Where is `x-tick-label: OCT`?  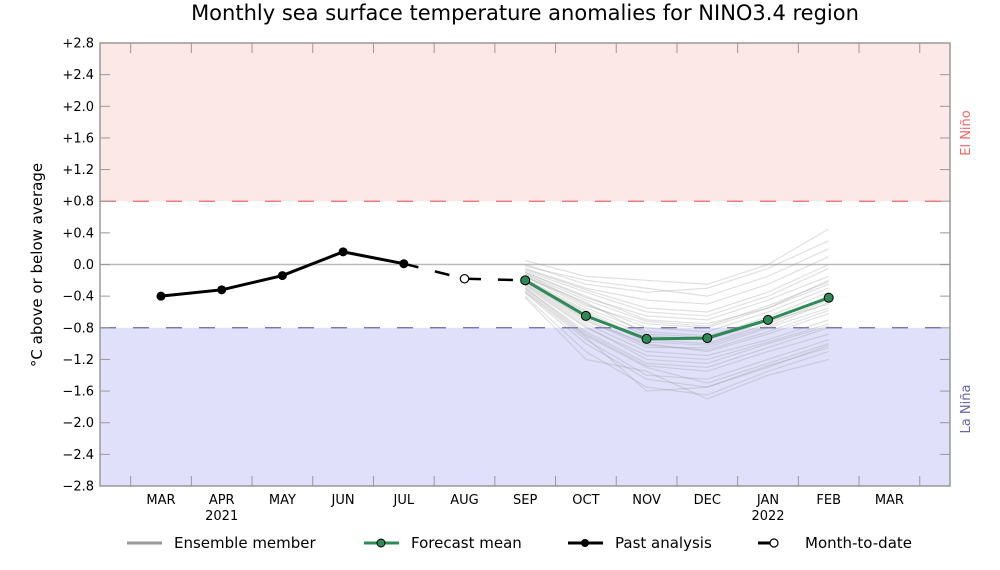
x-tick-label: OCT is located at coordinates (585, 500).